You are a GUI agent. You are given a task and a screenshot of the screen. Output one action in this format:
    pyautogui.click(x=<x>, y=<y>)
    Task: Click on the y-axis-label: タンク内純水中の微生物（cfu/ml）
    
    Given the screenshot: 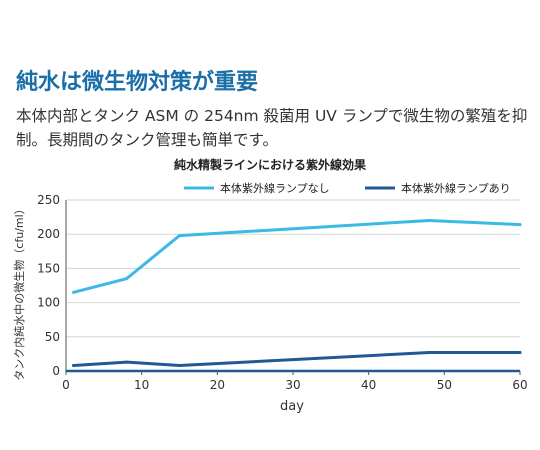 What is the action you would take?
    pyautogui.click(x=19, y=291)
    